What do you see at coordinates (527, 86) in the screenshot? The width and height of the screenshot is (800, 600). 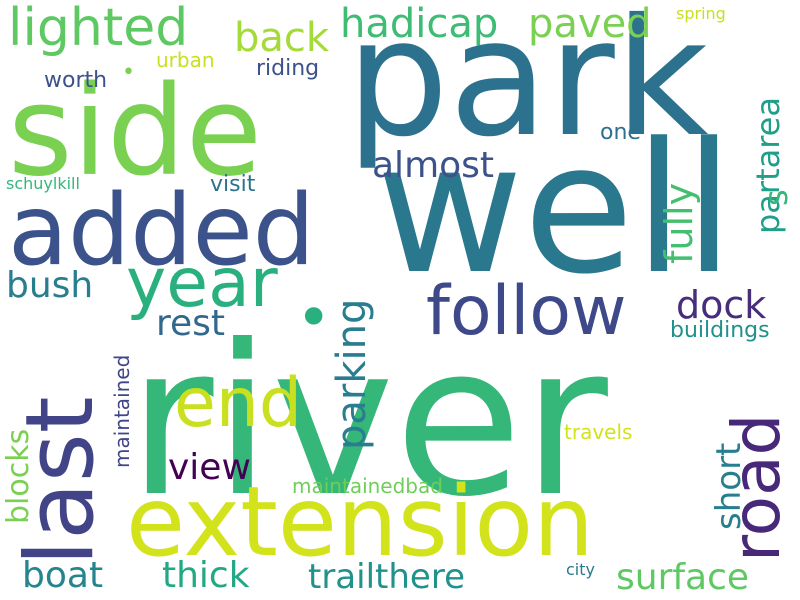 I see `word-park: park` at bounding box center [527, 86].